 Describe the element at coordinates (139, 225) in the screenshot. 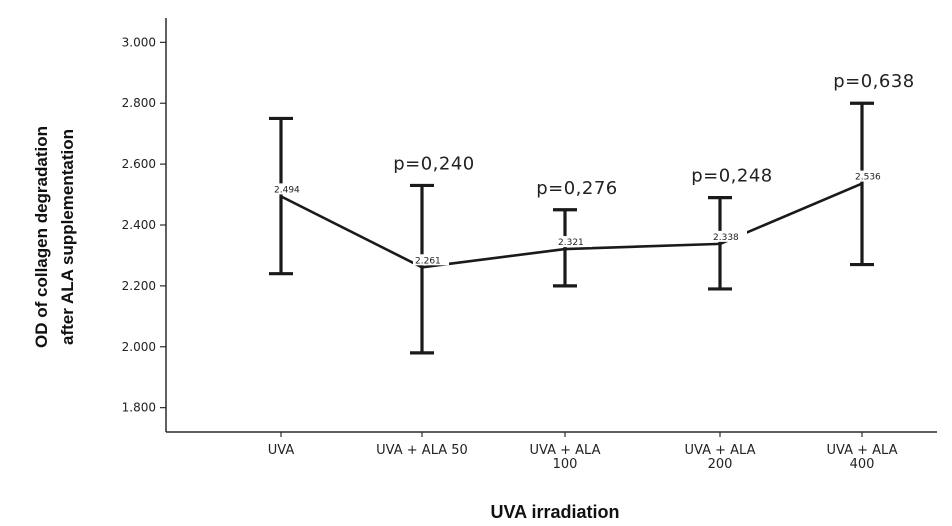

I see `y-tick-label: 2.400` at that location.